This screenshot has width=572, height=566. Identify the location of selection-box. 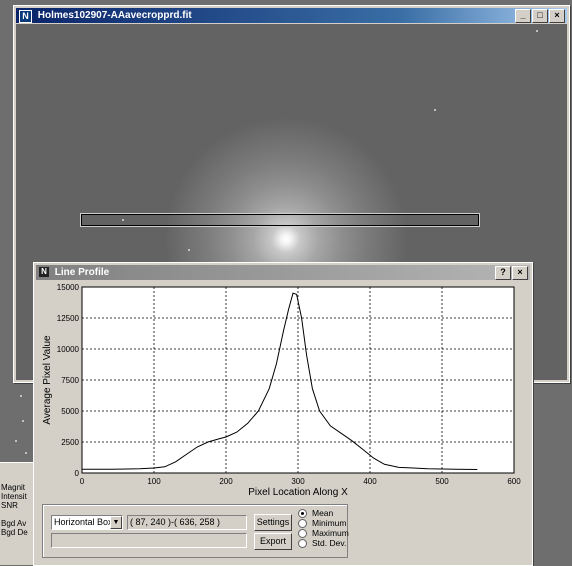
(280, 220).